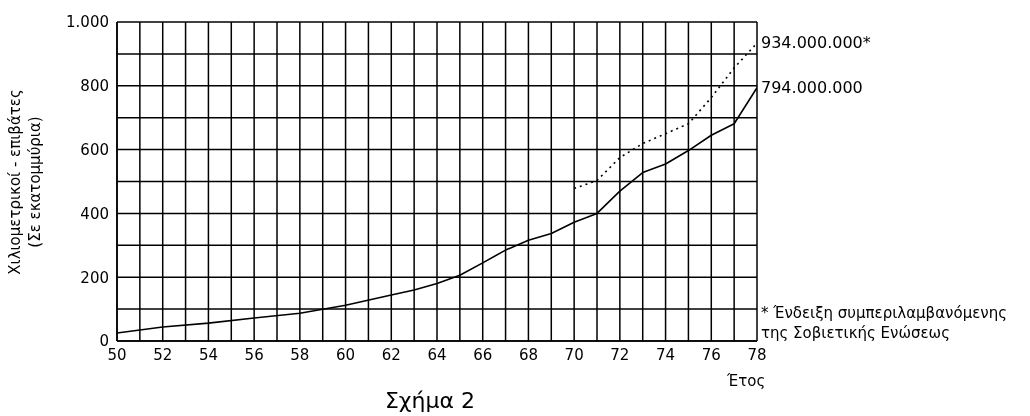  What do you see at coordinates (620, 354) in the screenshot?
I see `x-tick-label: 72` at bounding box center [620, 354].